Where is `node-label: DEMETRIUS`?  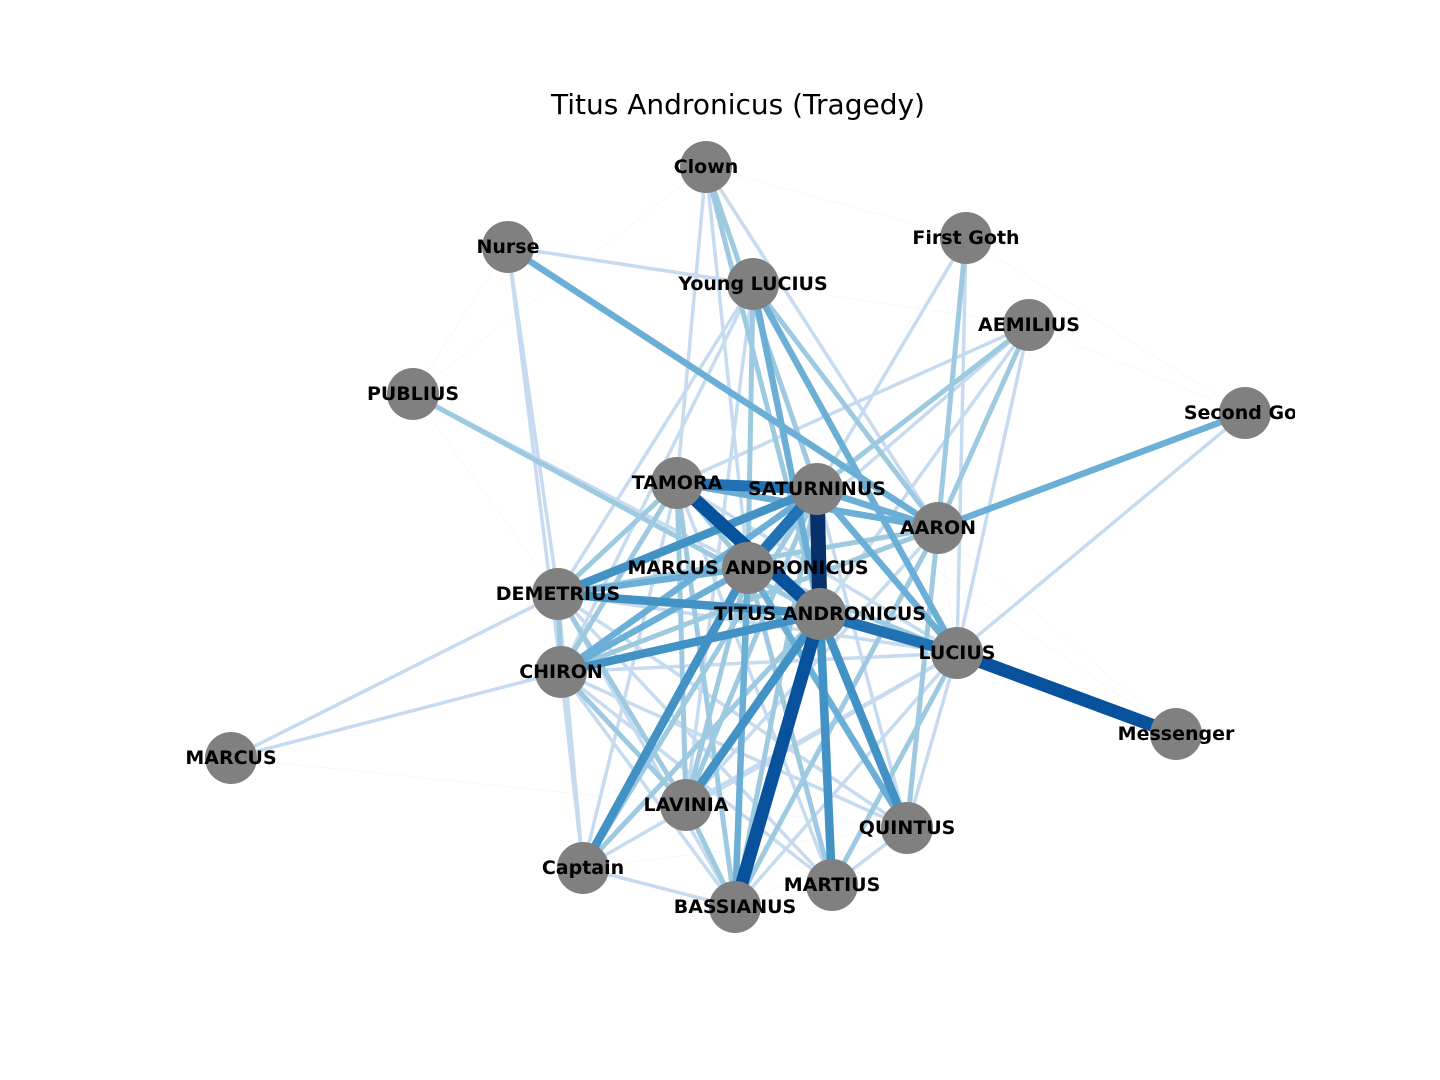 node-label: DEMETRIUS is located at coordinates (558, 594).